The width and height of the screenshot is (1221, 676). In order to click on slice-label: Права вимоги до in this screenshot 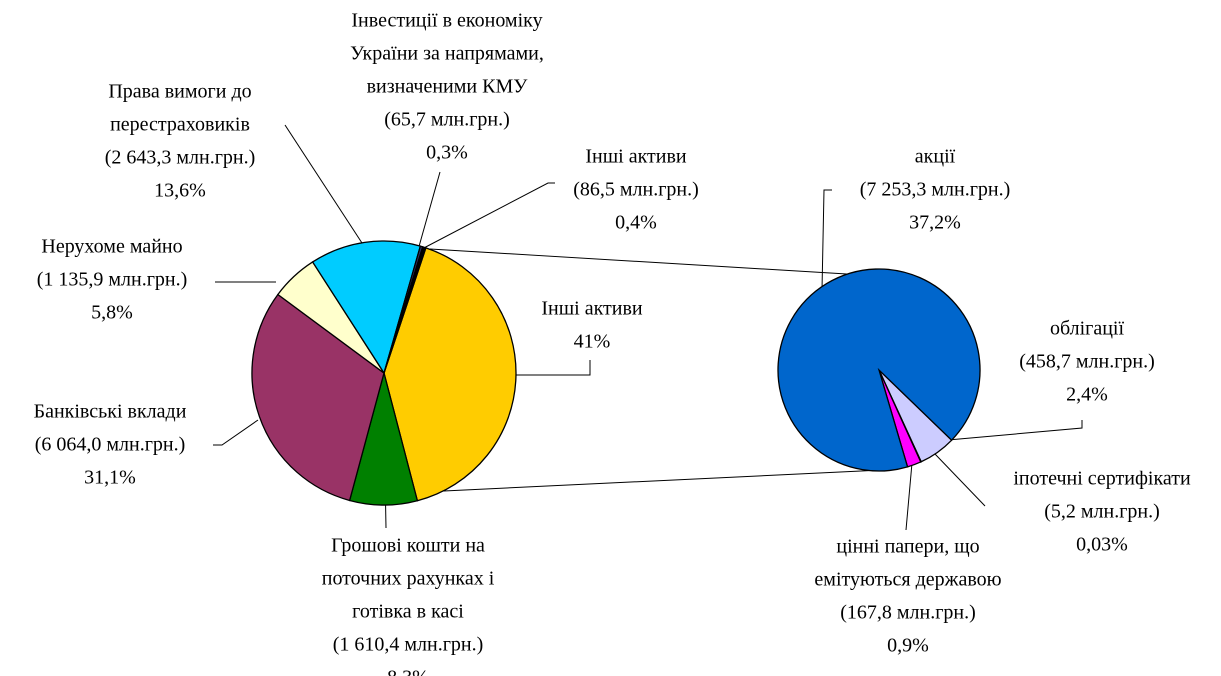, I will do `click(179, 92)`.